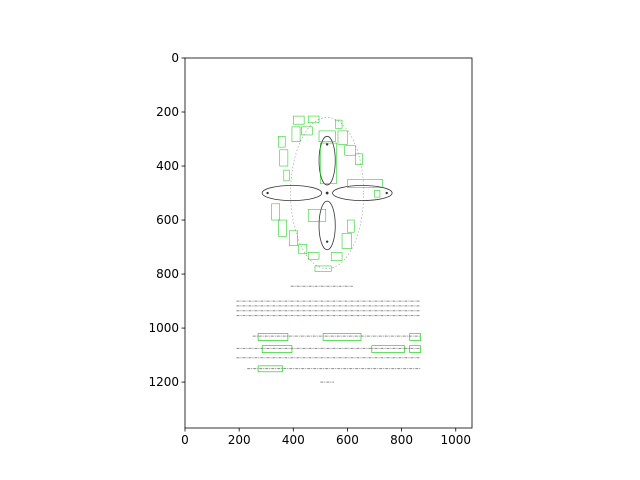 The width and height of the screenshot is (640, 480). I want to click on y-tick-label: 1000, so click(163, 328).